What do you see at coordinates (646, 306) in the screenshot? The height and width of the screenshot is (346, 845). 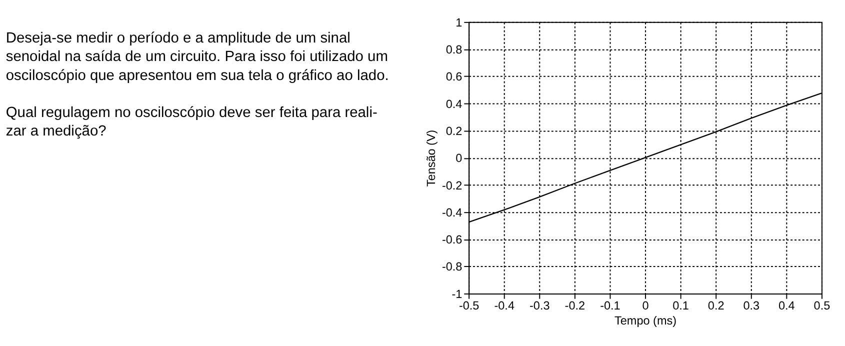 I see `x-tick-label: 0` at bounding box center [646, 306].